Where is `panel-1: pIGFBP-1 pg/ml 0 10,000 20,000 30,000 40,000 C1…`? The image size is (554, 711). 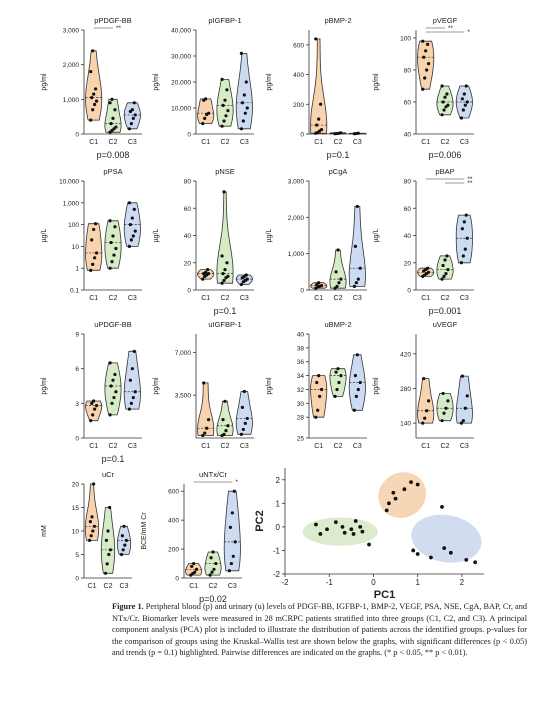 panel-1: pIGFBP-1 pg/ml 0 10,000 20,000 30,000 40,000 C1… is located at coordinates (203, 81).